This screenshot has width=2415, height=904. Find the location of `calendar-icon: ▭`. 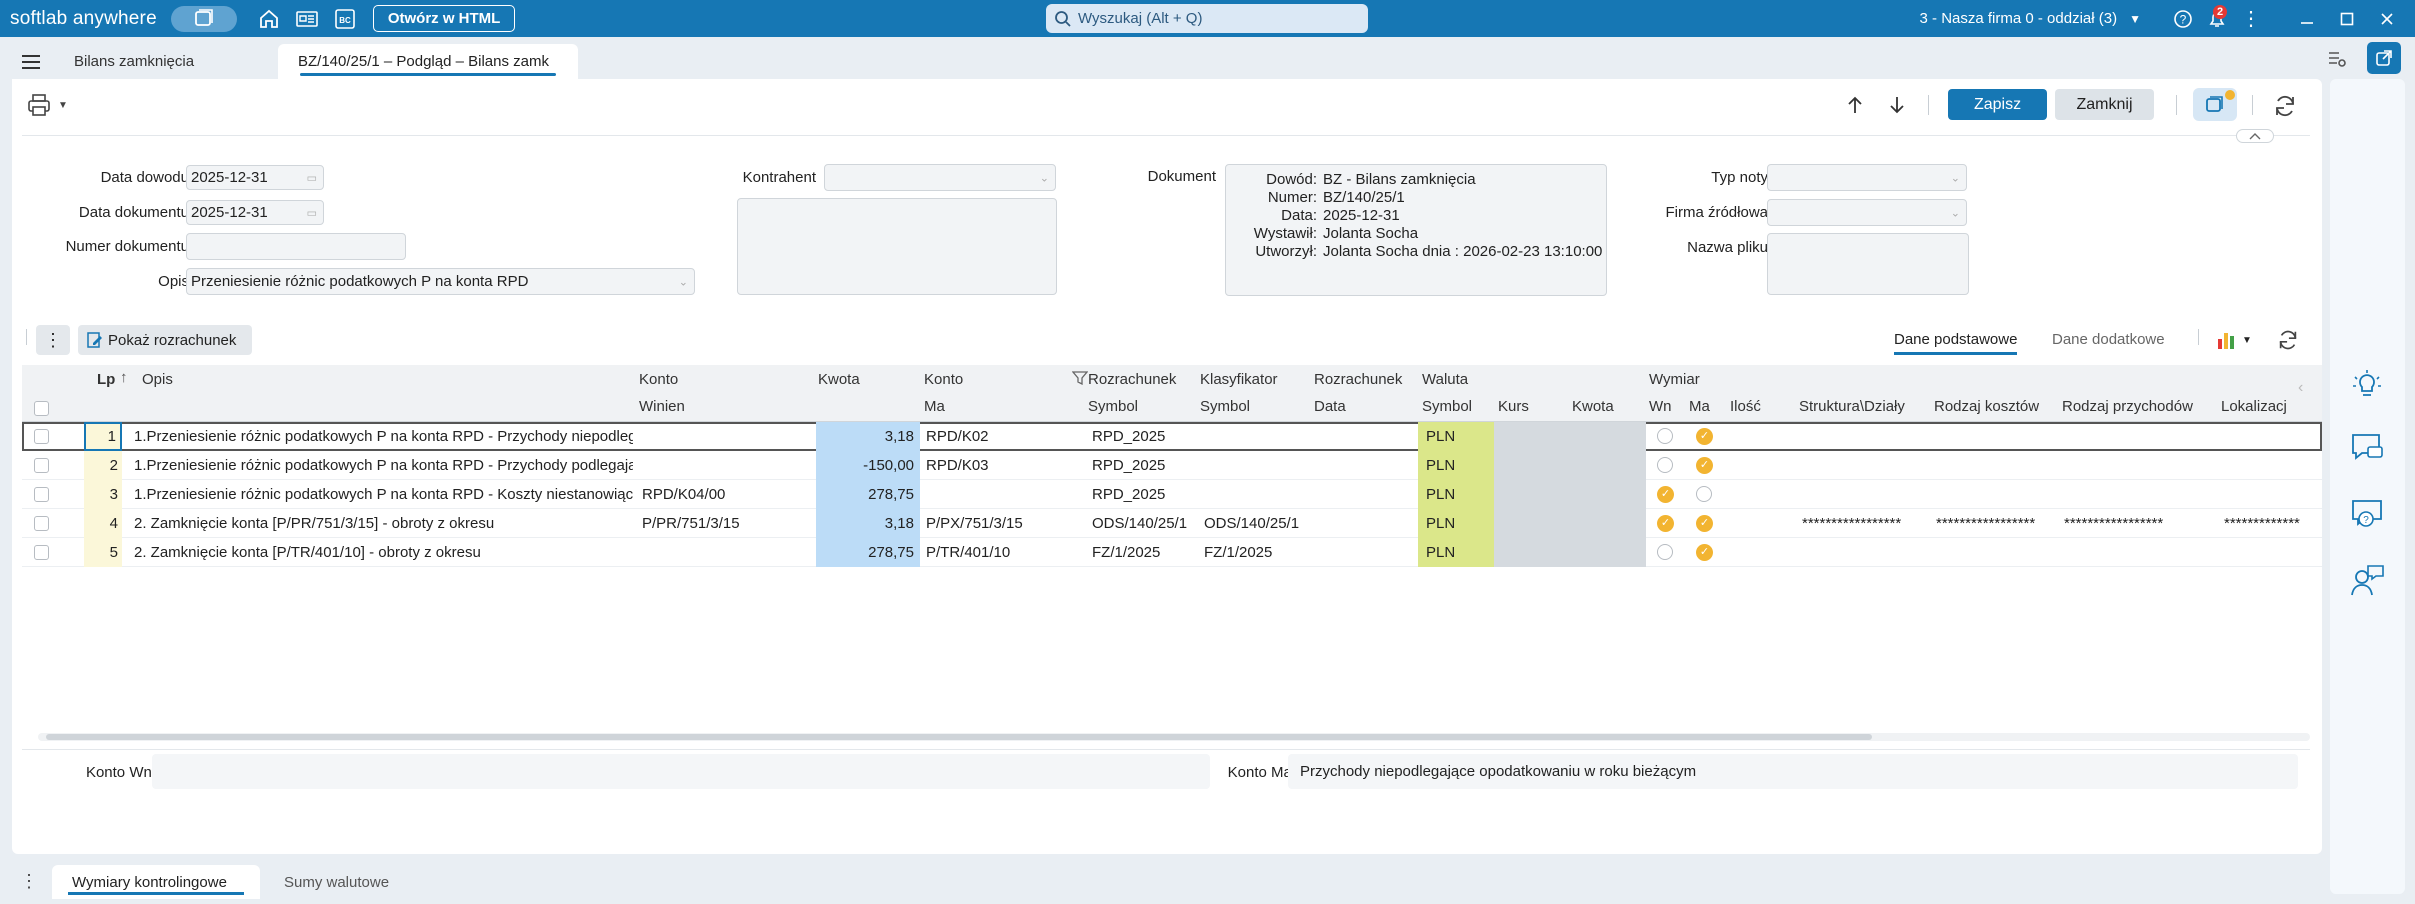

calendar-icon: ▭ is located at coordinates (311, 213).